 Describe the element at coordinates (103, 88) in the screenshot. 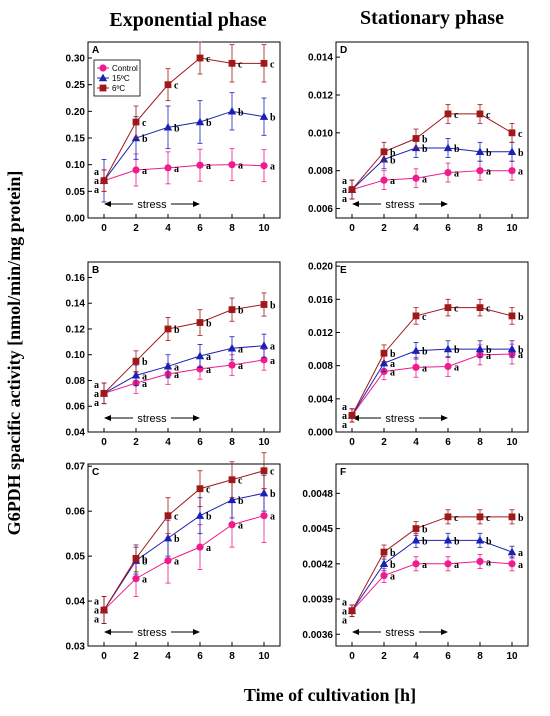

I see `legend-swatch-marker` at that location.